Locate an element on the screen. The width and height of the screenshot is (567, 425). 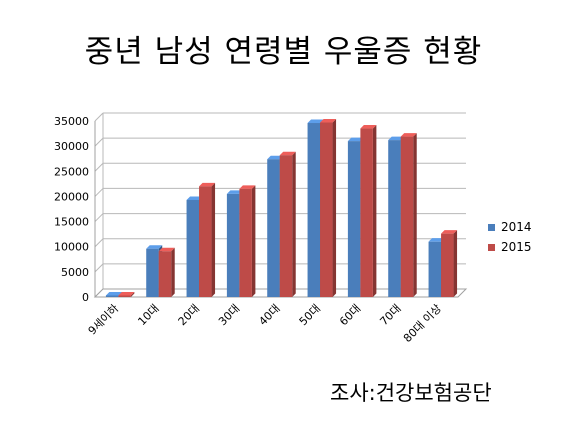
source-note: 조사:건강보험공단 is located at coordinates (411, 393).